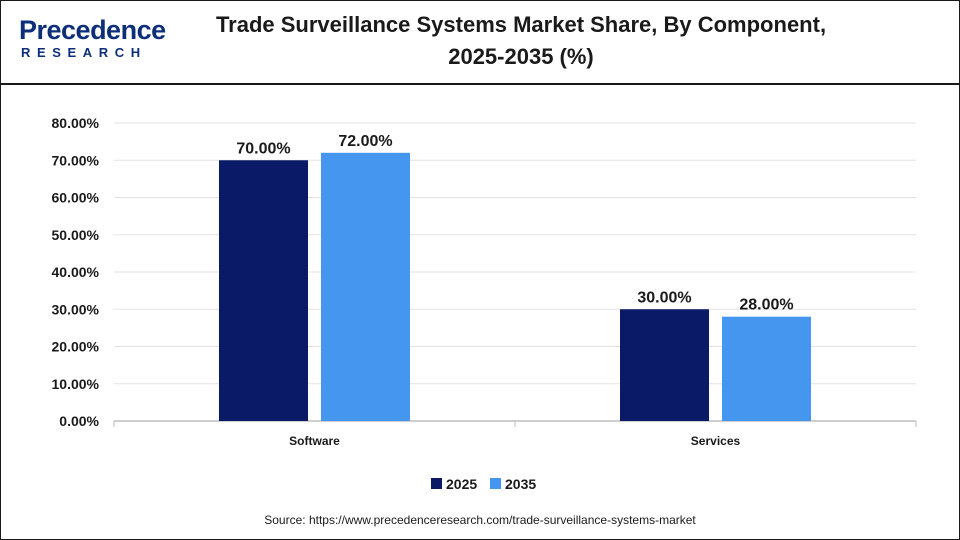 The height and width of the screenshot is (540, 960). Describe the element at coordinates (766, 368) in the screenshot. I see `bar-services-2035` at that location.